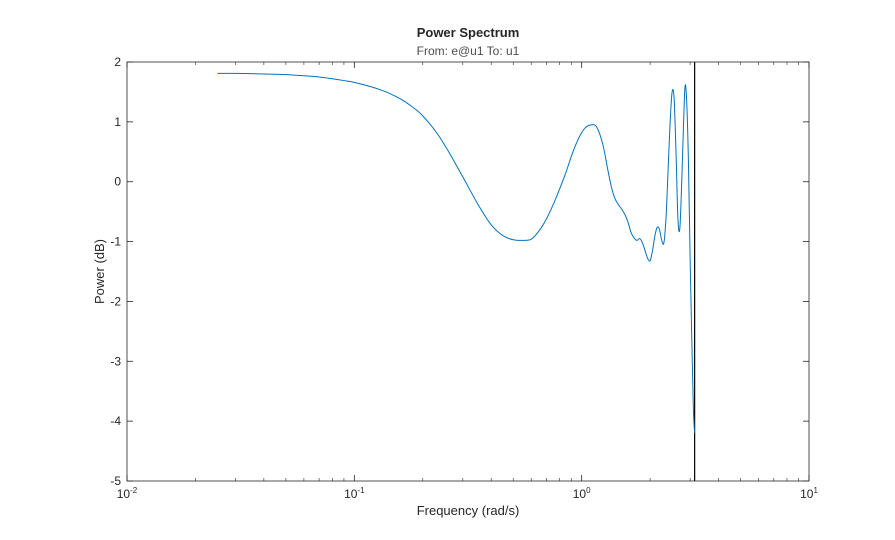  I want to click on x-tick-exponent: -2, so click(134, 490).